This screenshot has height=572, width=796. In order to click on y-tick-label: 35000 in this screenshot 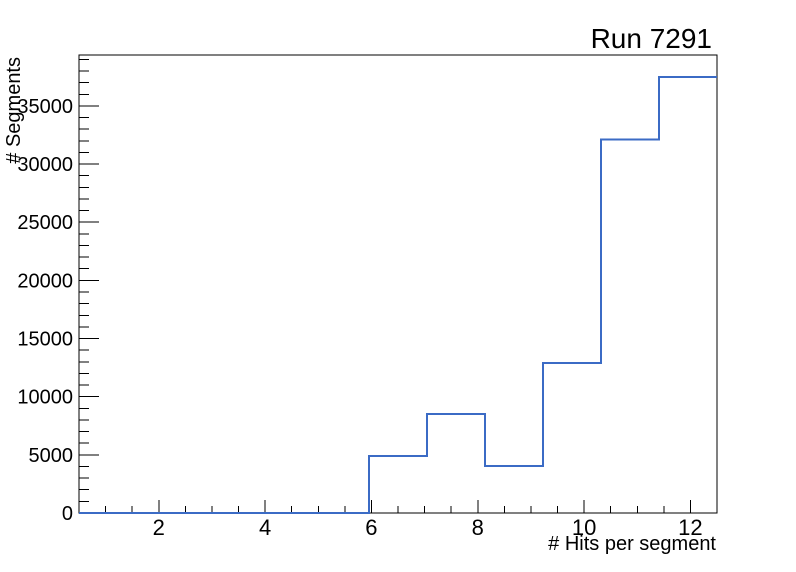, I will do `click(45, 107)`.